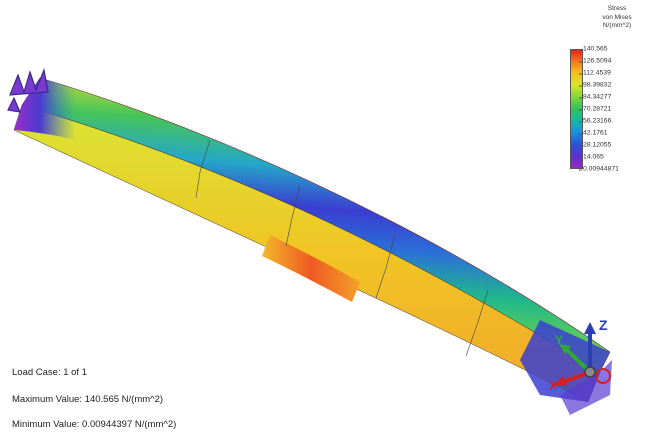  I want to click on legend-tick: 56.23166, so click(595, 121).